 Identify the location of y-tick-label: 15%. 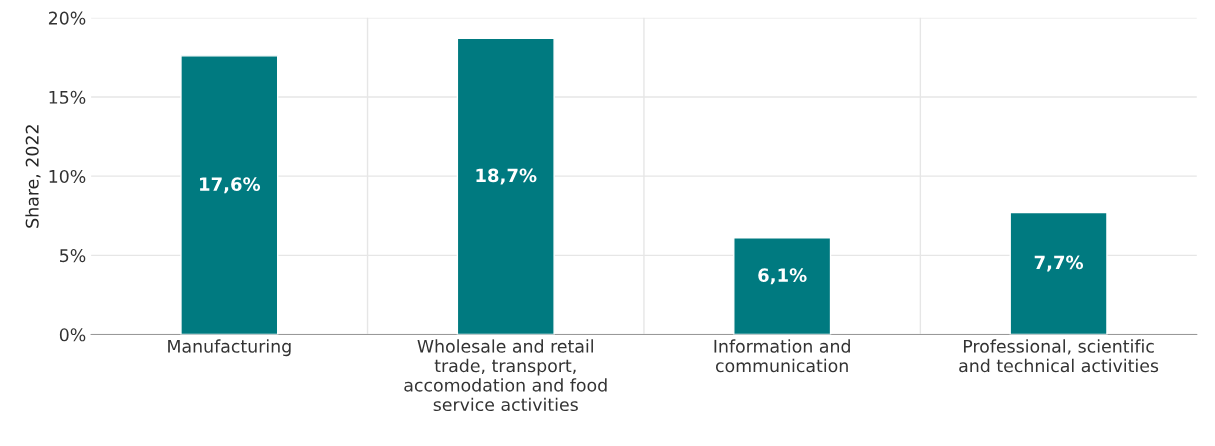
(67, 97).